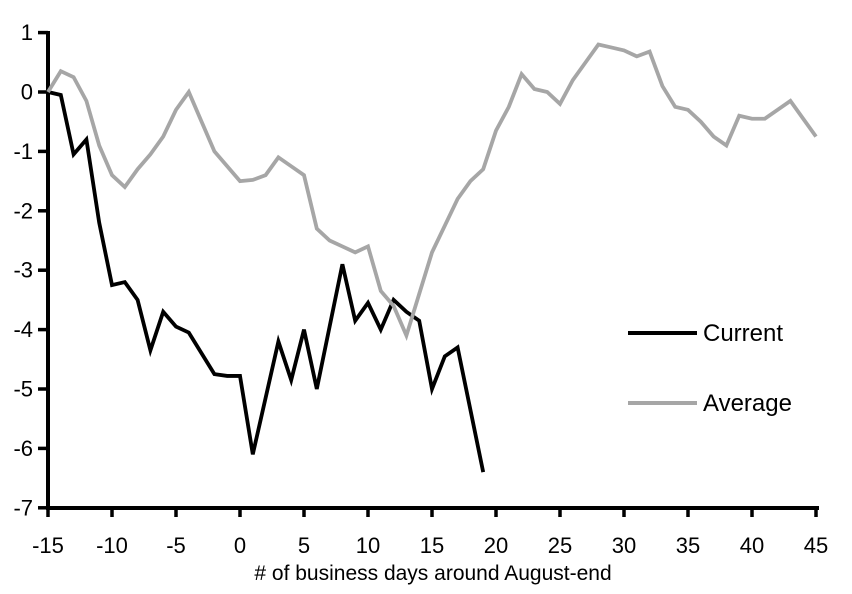  I want to click on y-tick-label: -3, so click(23, 270).